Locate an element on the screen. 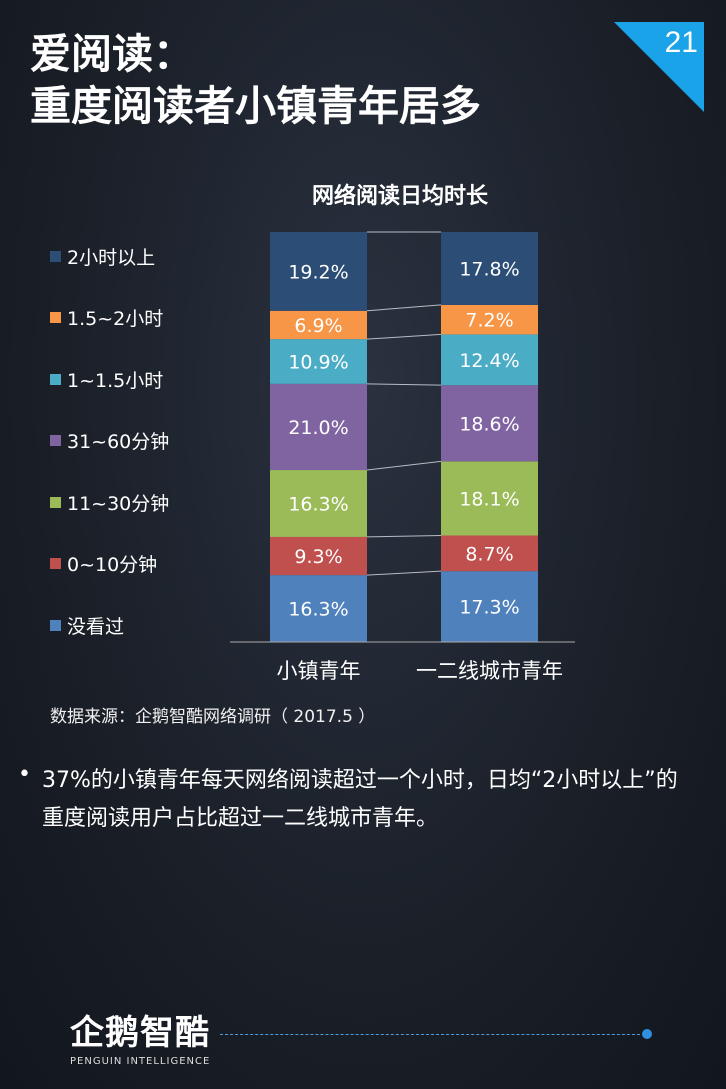 The height and width of the screenshot is (1089, 726). footer-dot-icon is located at coordinates (647, 1034).